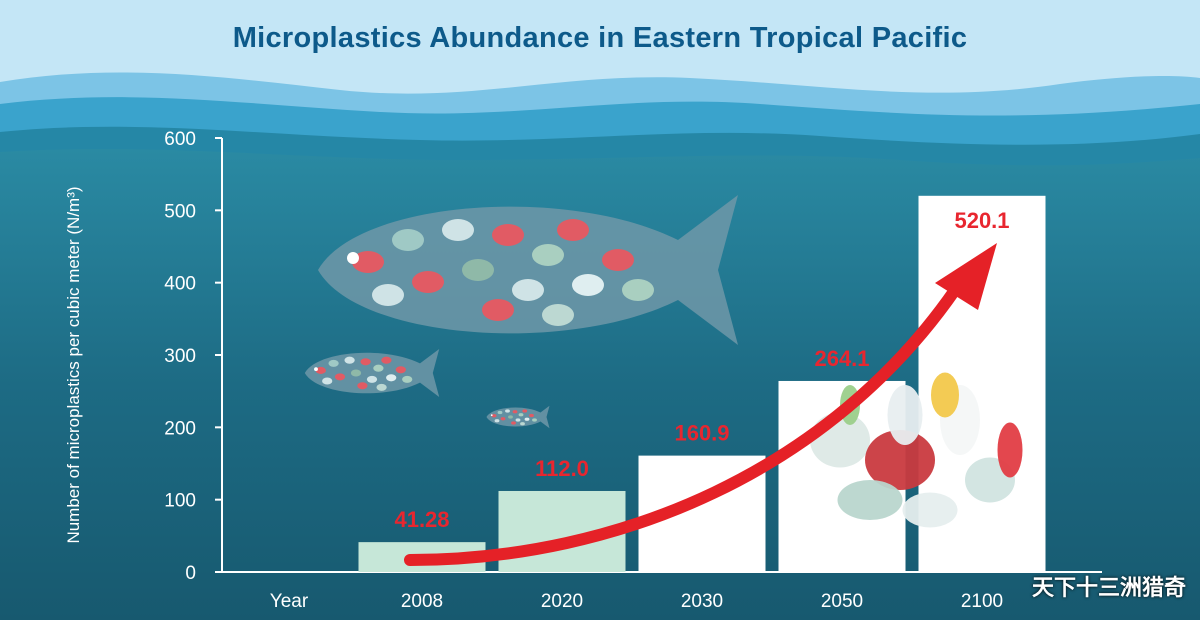  I want to click on y-tick-label: 200, so click(180, 428).